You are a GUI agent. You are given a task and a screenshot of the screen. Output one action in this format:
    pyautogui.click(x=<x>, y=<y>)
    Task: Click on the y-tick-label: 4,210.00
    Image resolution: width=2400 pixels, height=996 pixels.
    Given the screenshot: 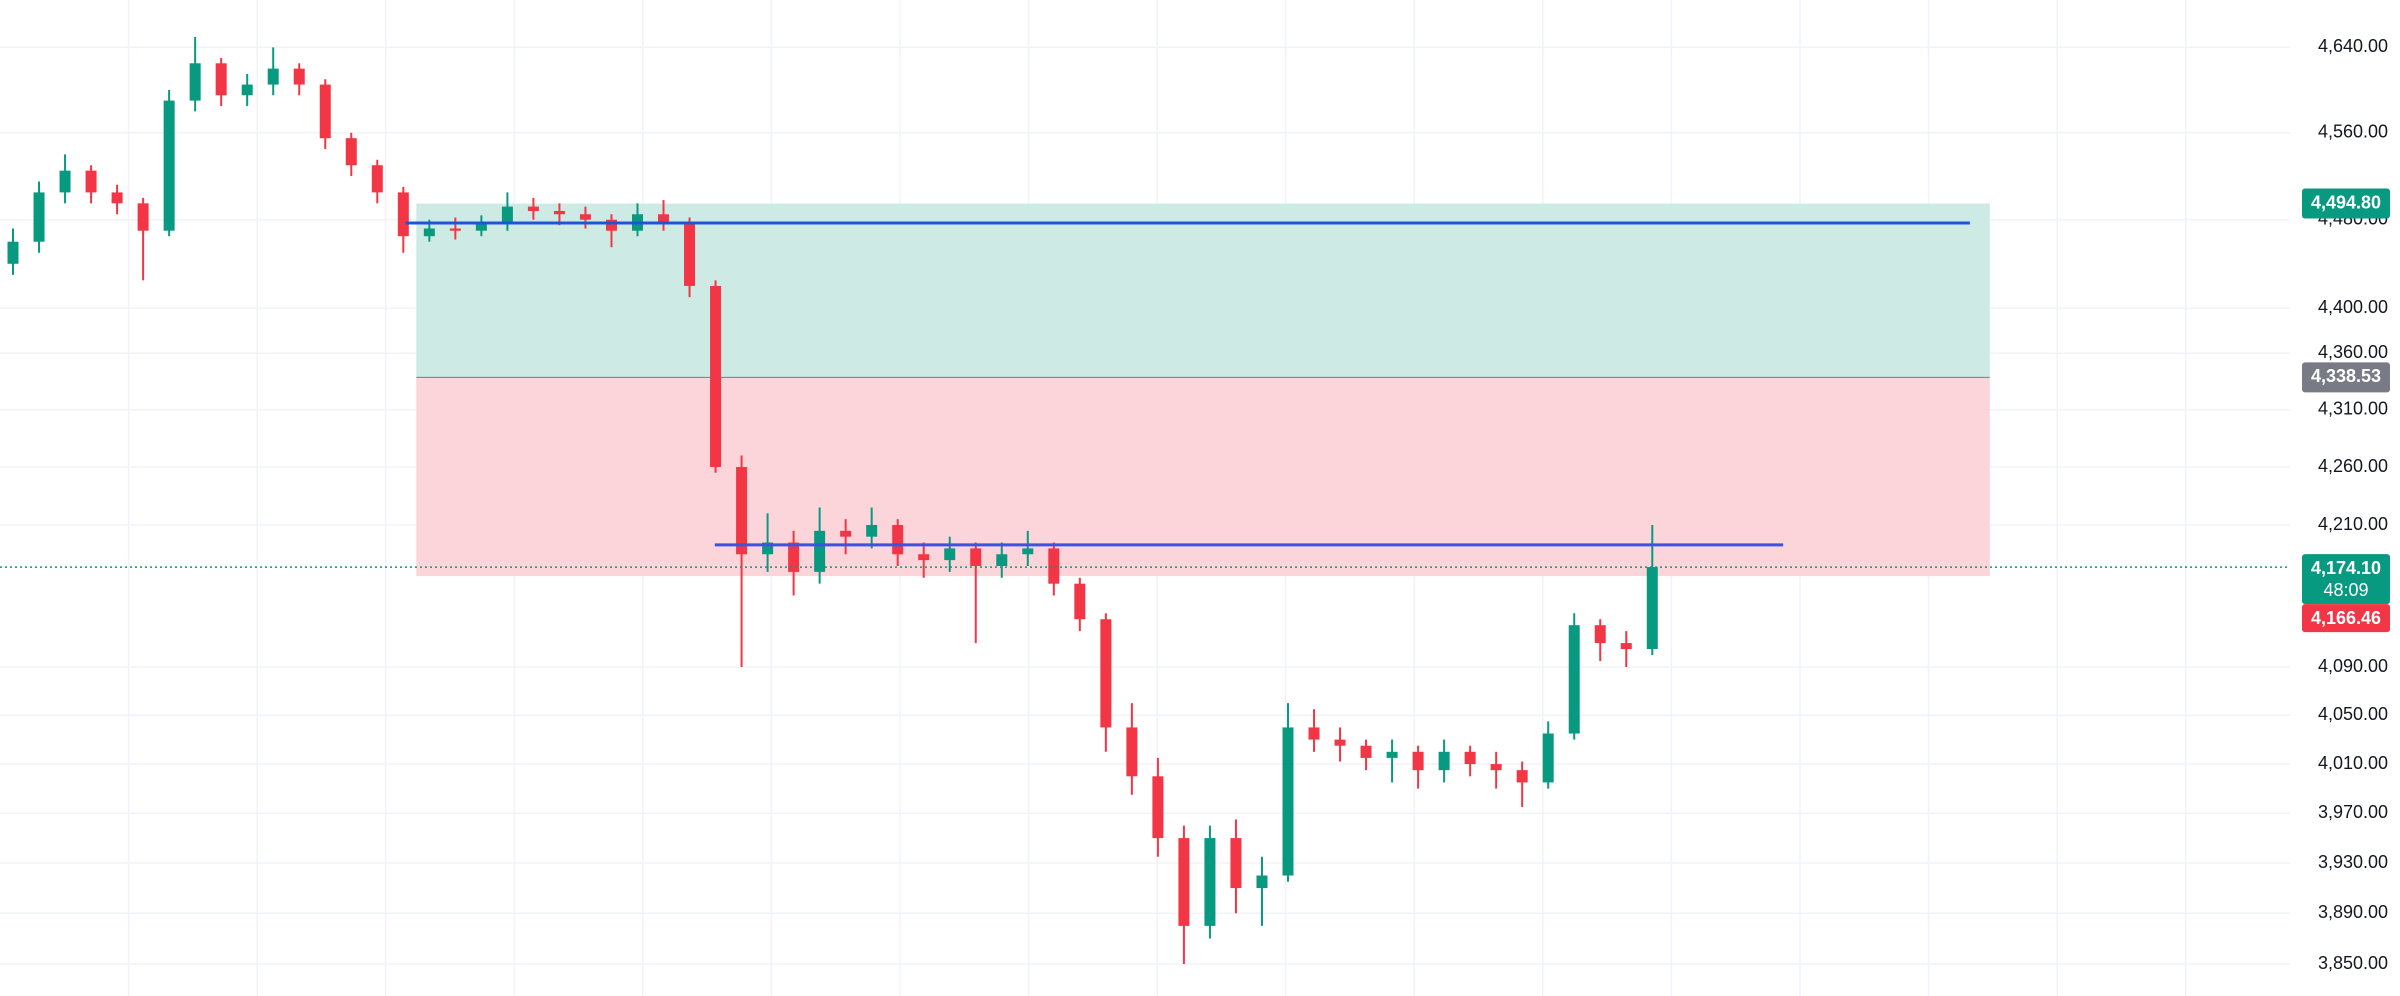 What is the action you would take?
    pyautogui.click(x=2353, y=524)
    